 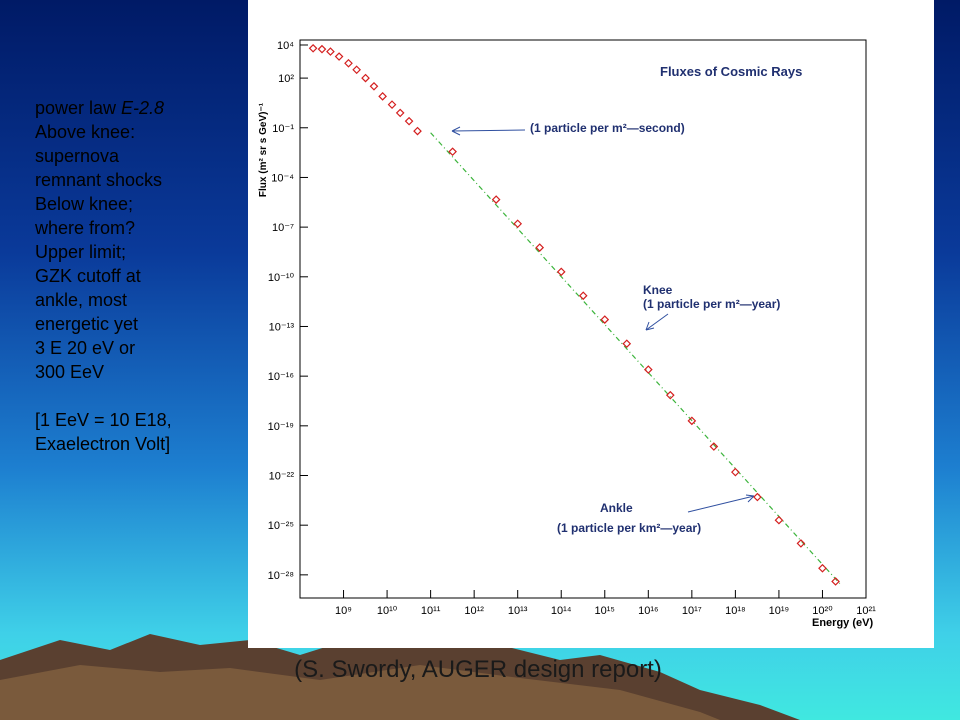 What do you see at coordinates (88, 276) in the screenshot?
I see `text-span: GZK cutoff at` at bounding box center [88, 276].